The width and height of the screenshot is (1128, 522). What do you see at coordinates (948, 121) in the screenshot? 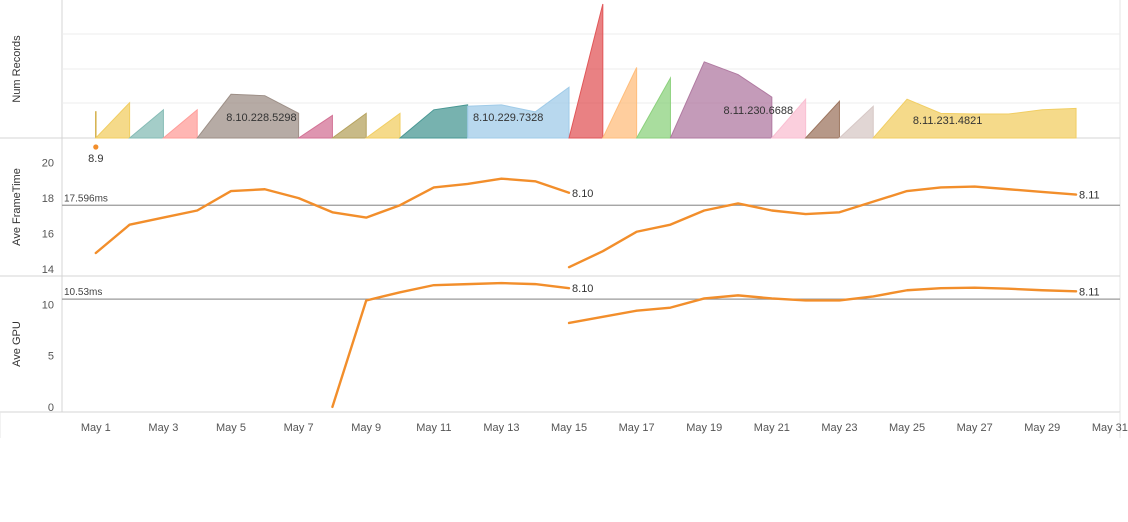
I see `build-label: 8.11.231.4821` at bounding box center [948, 121].